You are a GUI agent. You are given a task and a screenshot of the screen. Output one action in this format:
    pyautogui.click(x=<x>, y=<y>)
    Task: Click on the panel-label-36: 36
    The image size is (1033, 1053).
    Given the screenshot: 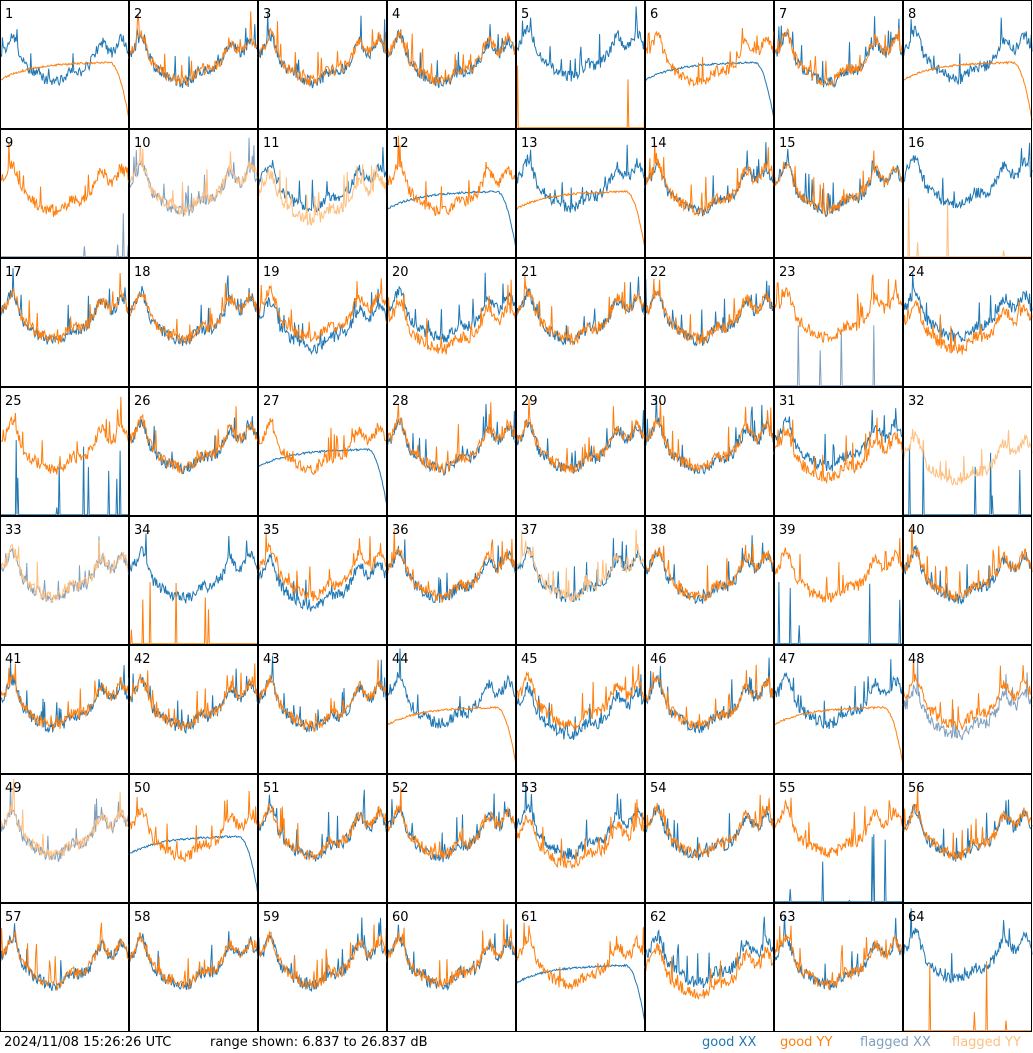 What is the action you would take?
    pyautogui.click(x=400, y=530)
    